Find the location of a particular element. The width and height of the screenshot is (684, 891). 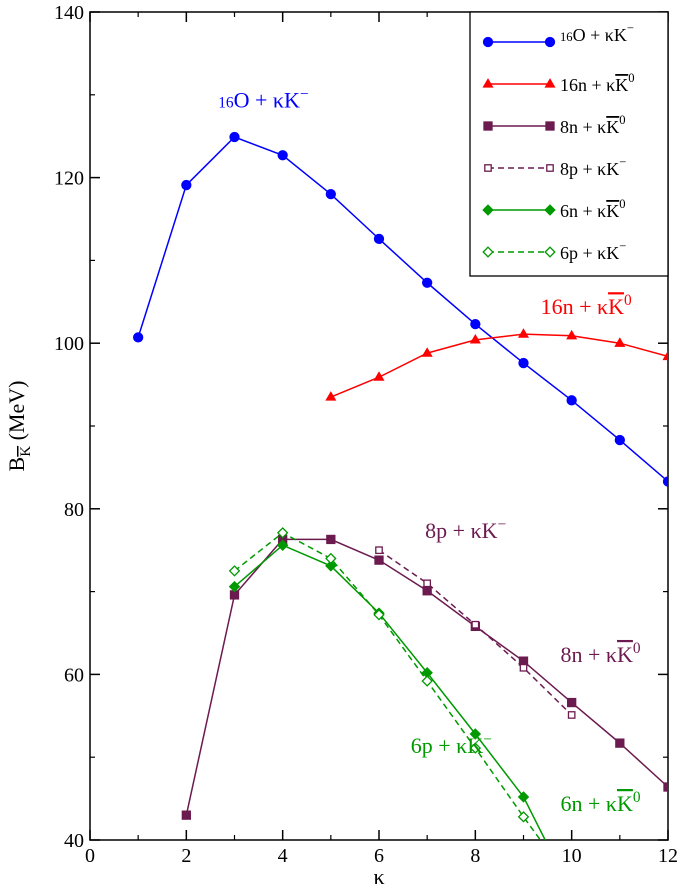

legend-box is located at coordinates (569, 144).